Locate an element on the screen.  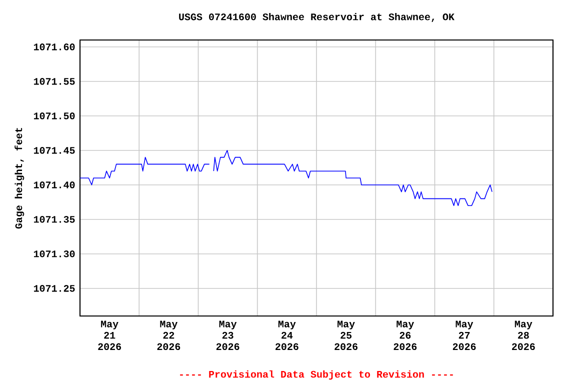
x-tick-label: May 24 2026 is located at coordinates (287, 335).